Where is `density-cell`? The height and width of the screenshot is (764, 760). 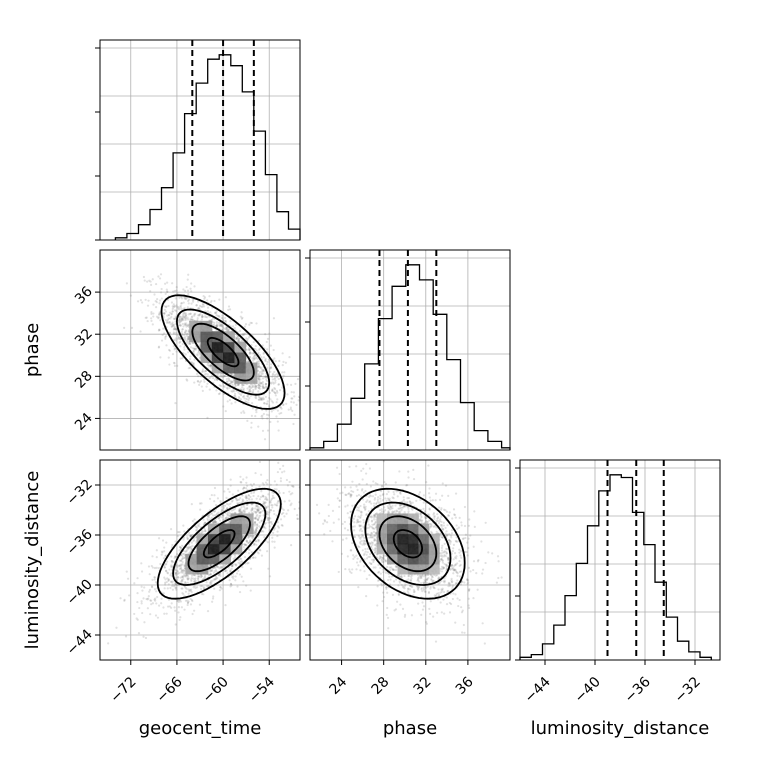 density-cell is located at coordinates (229, 357).